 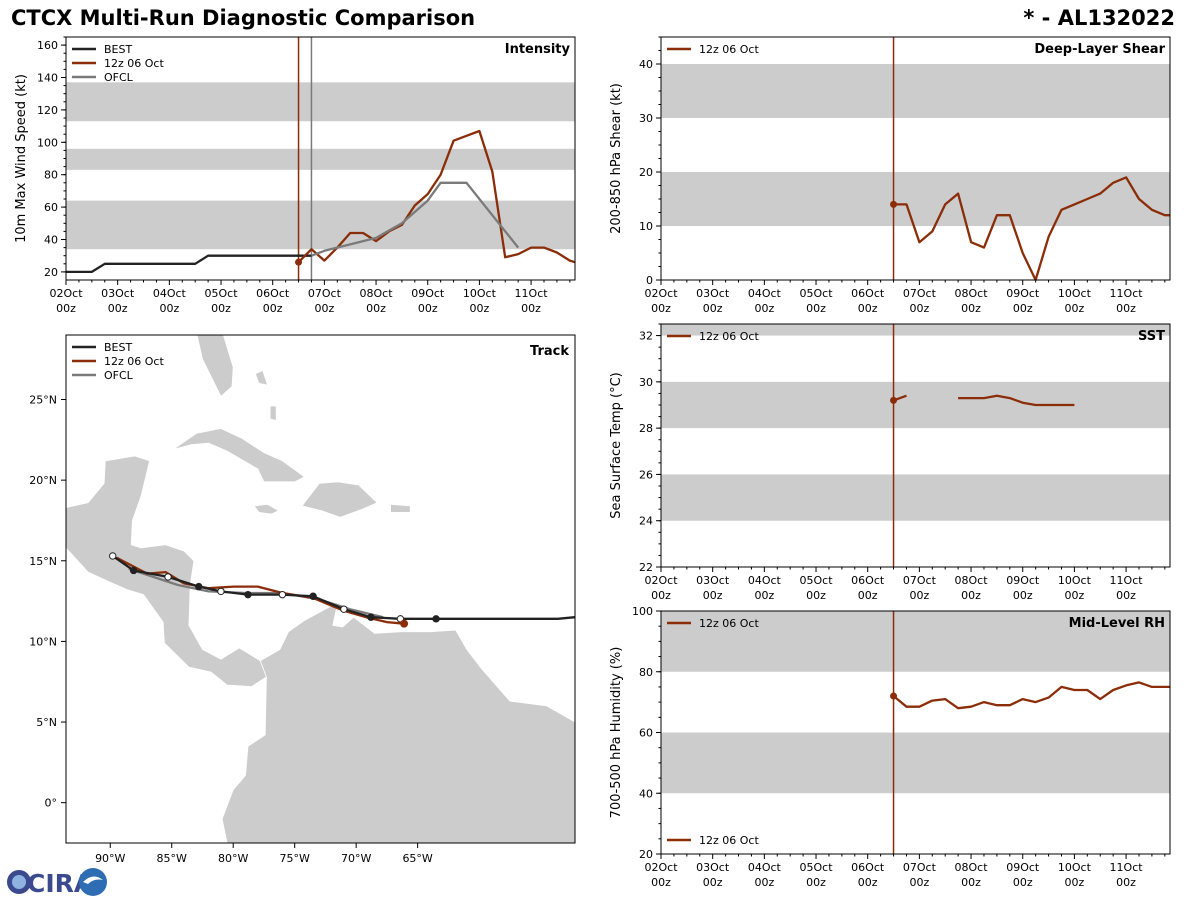 I want to click on rh-xtick-day: 08Oct, so click(x=972, y=867).